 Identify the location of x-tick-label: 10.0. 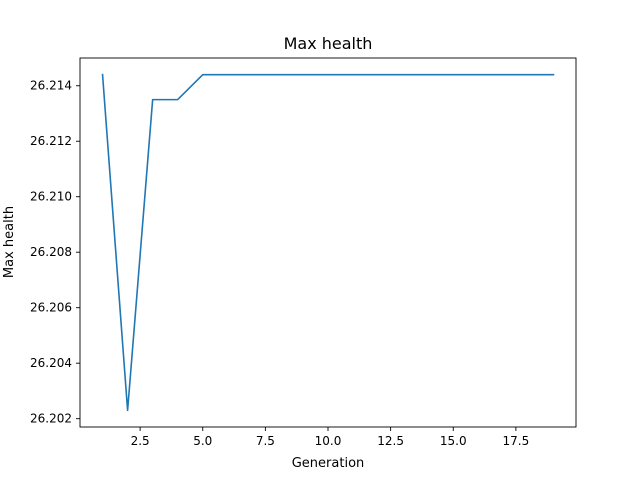
(328, 441).